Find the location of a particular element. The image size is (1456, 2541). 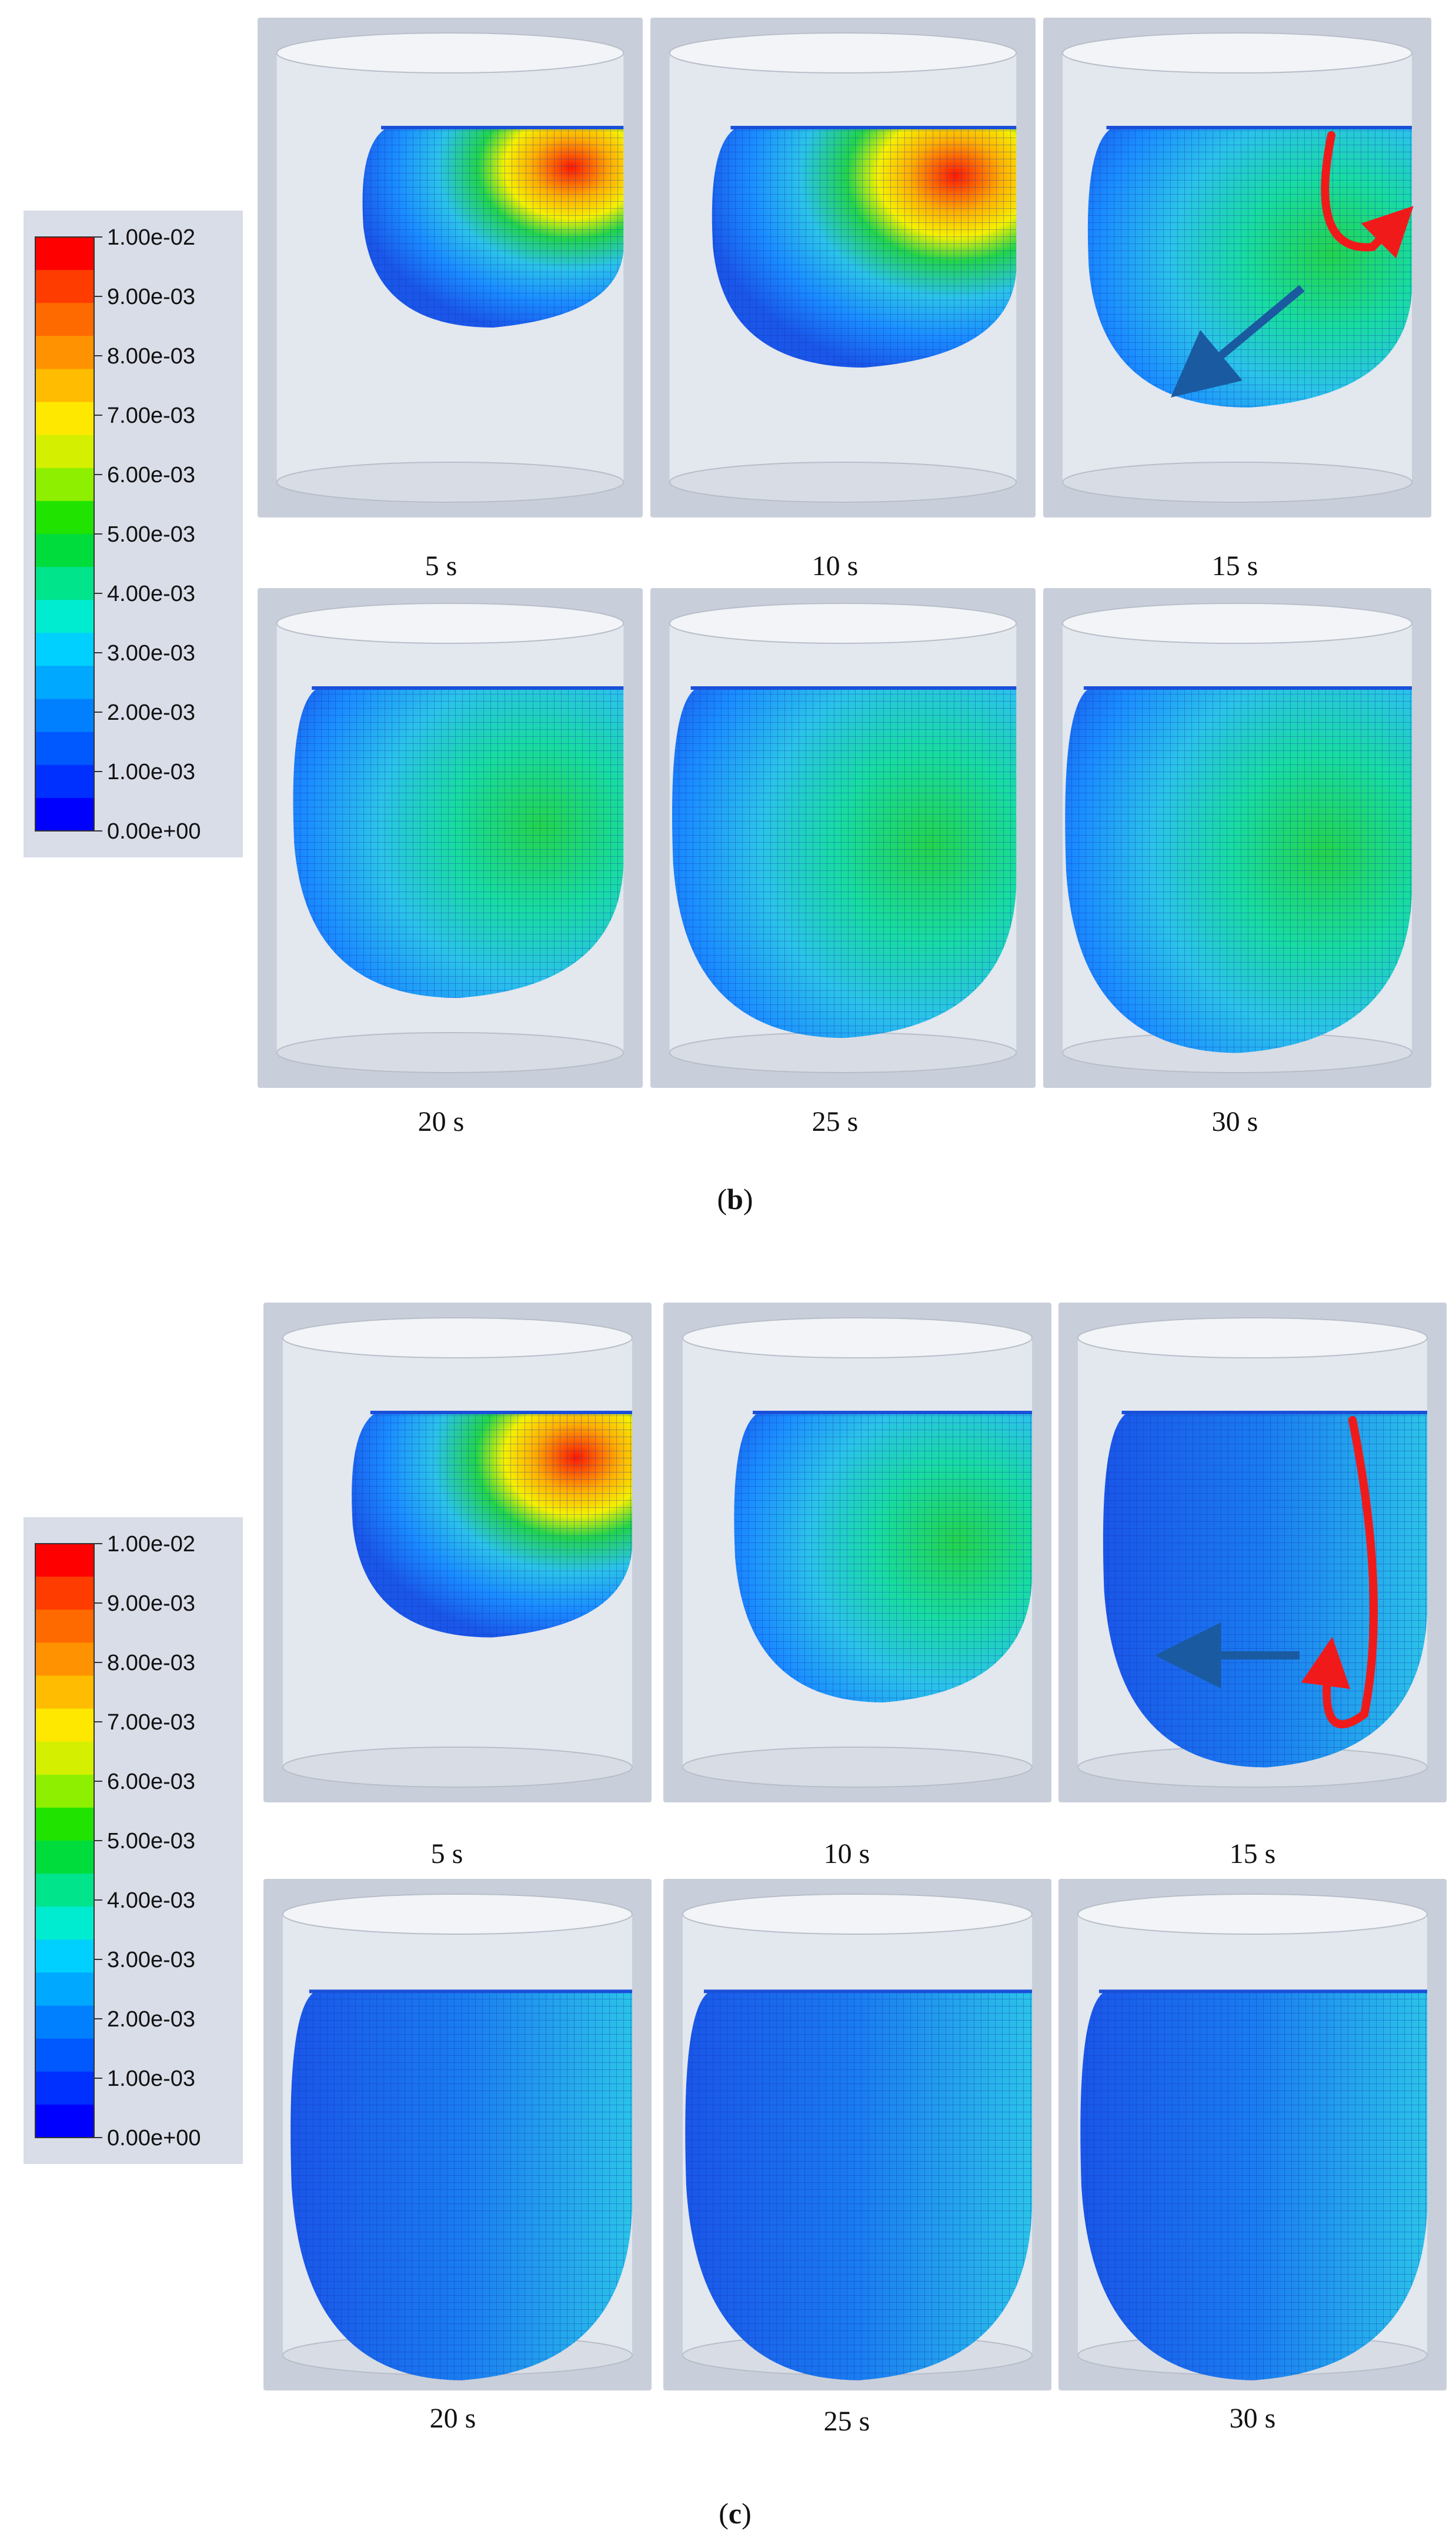

legend-b-tick-label: 1.00e-03 is located at coordinates (151, 772).